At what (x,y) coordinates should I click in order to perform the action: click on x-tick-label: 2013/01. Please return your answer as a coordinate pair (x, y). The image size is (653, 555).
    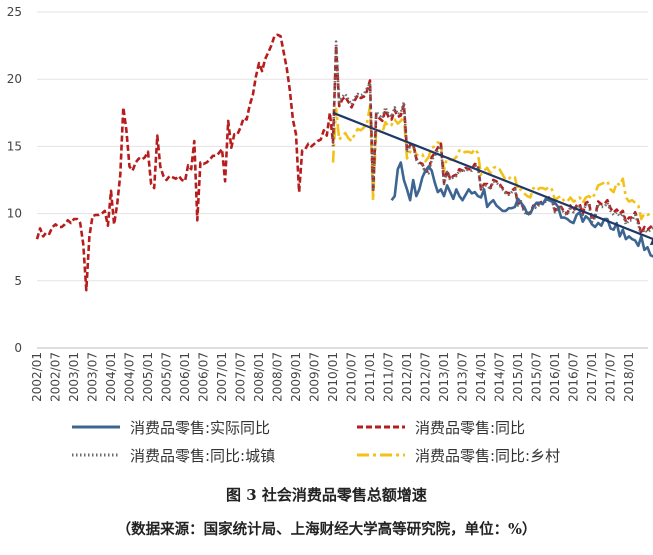
    Looking at the image, I should click on (444, 377).